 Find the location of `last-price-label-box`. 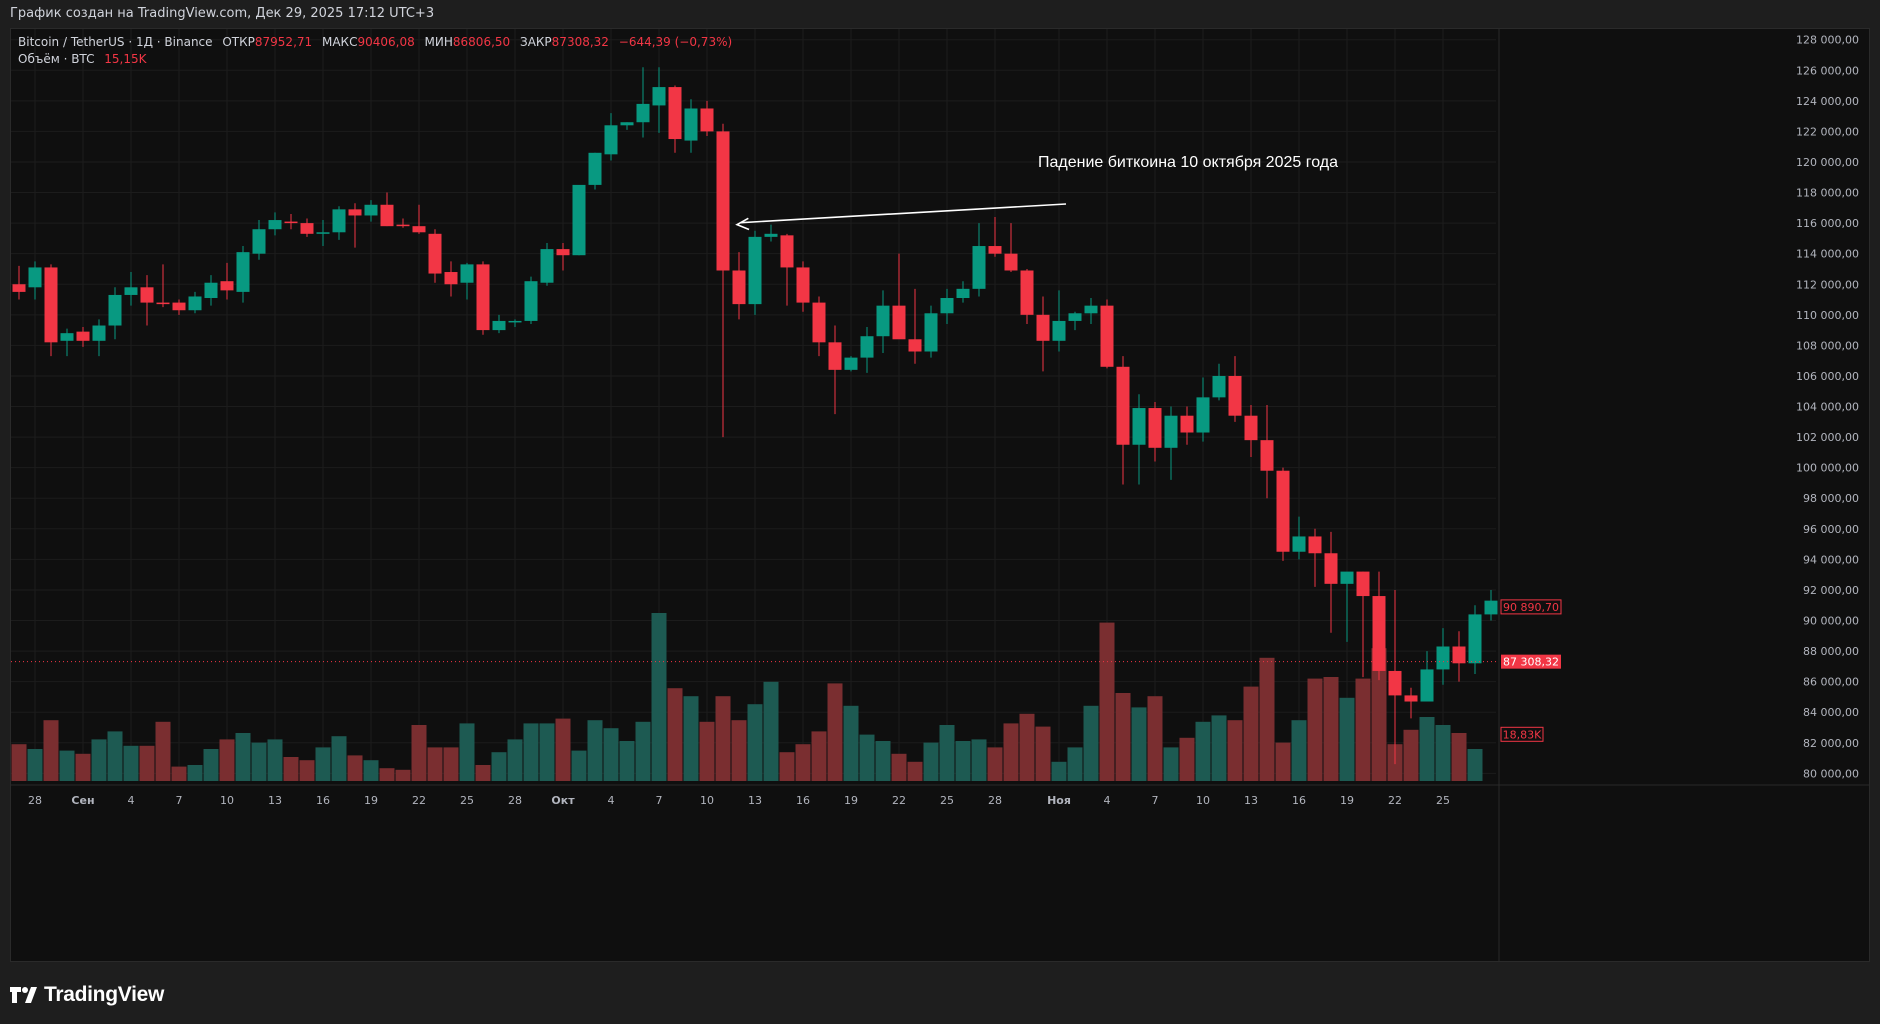

last-price-label-box is located at coordinates (1531, 661).